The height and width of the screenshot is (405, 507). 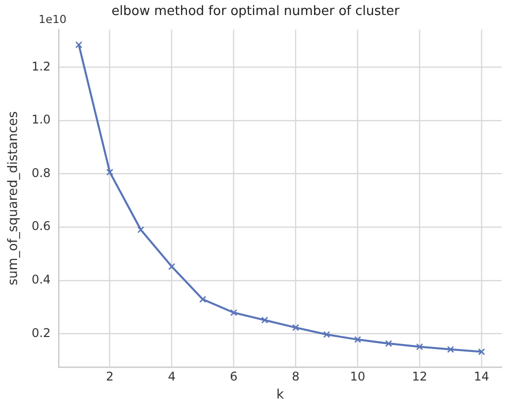 What do you see at coordinates (41, 173) in the screenshot?
I see `y-tick-label: 0.8` at bounding box center [41, 173].